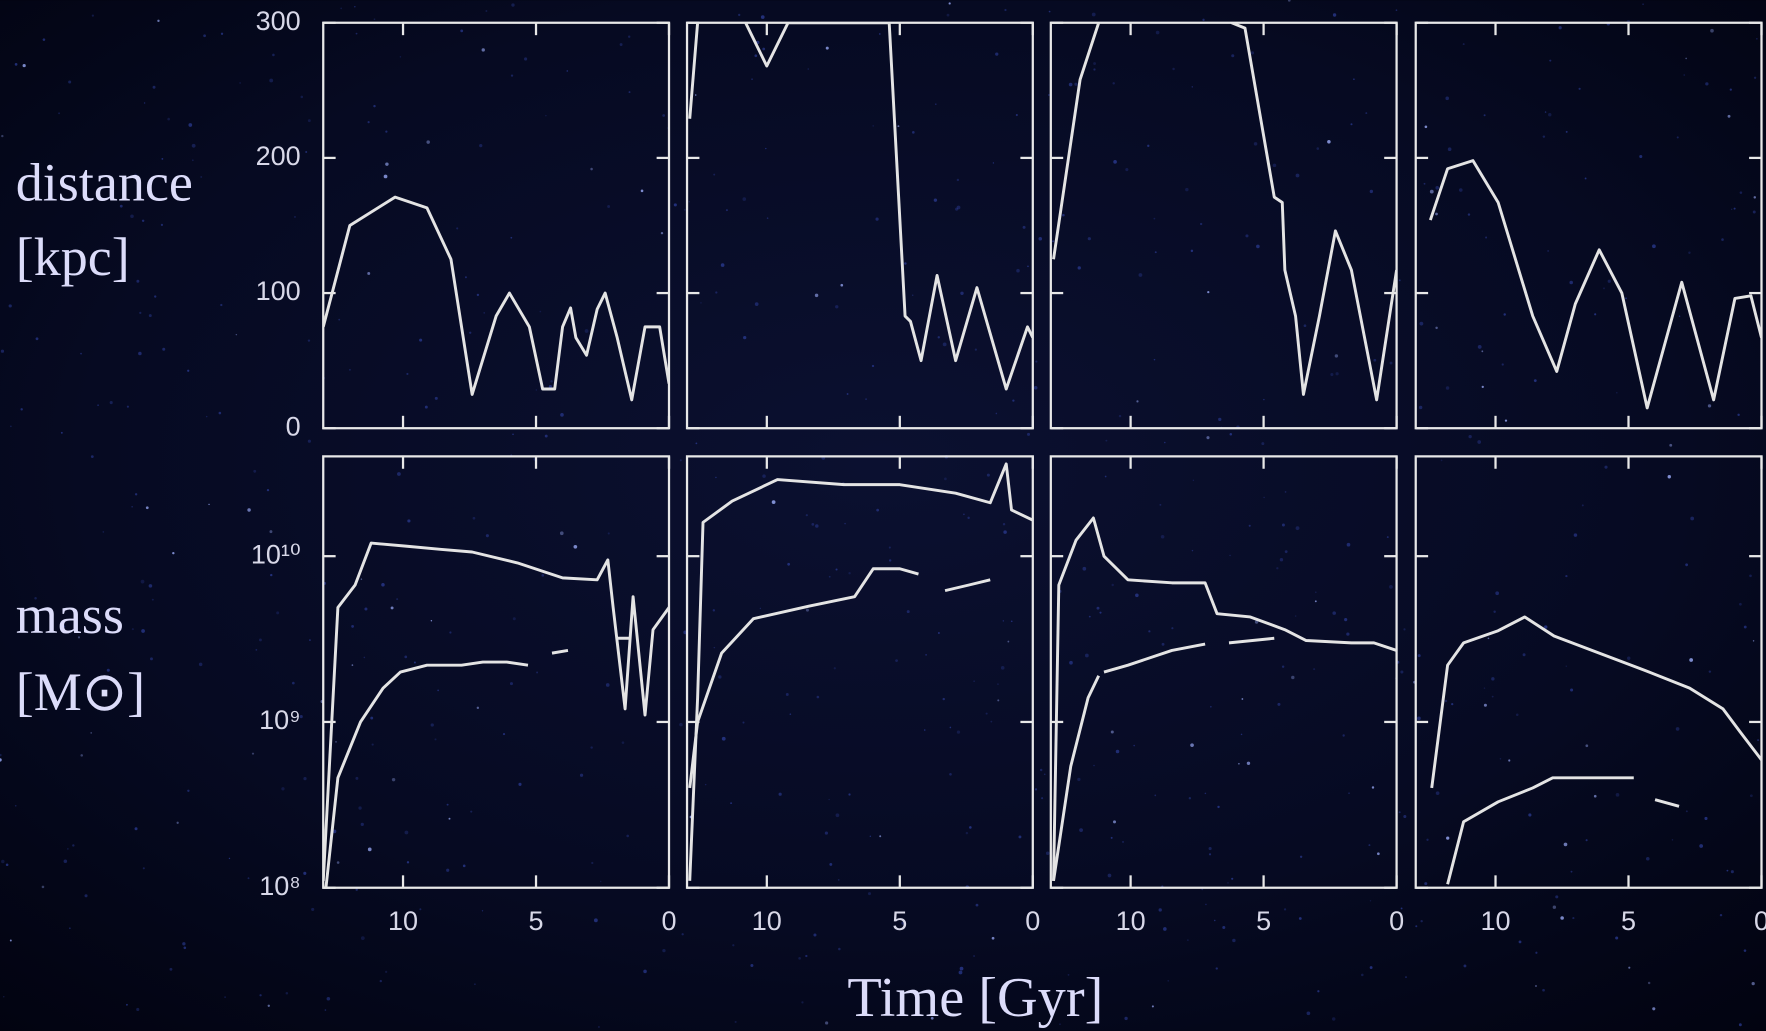  I want to click on panel: 10⁸ 10⁹ 10¹⁰ 10 5 0, so click(464, 695).